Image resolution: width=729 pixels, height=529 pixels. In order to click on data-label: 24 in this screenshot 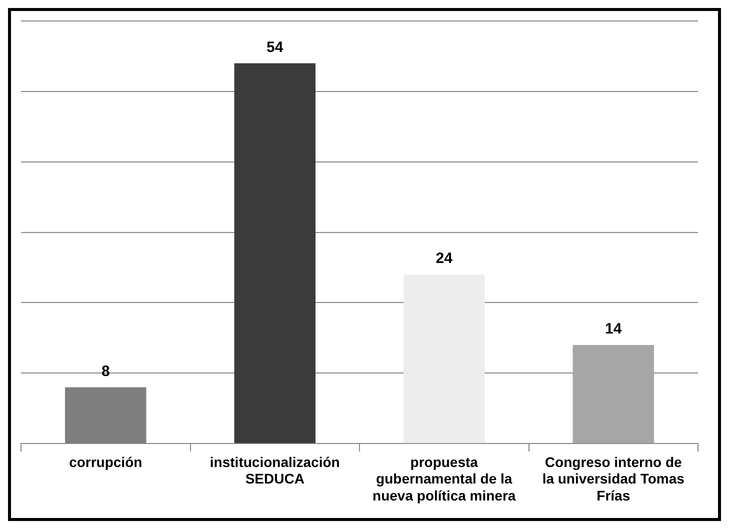, I will do `click(445, 259)`.